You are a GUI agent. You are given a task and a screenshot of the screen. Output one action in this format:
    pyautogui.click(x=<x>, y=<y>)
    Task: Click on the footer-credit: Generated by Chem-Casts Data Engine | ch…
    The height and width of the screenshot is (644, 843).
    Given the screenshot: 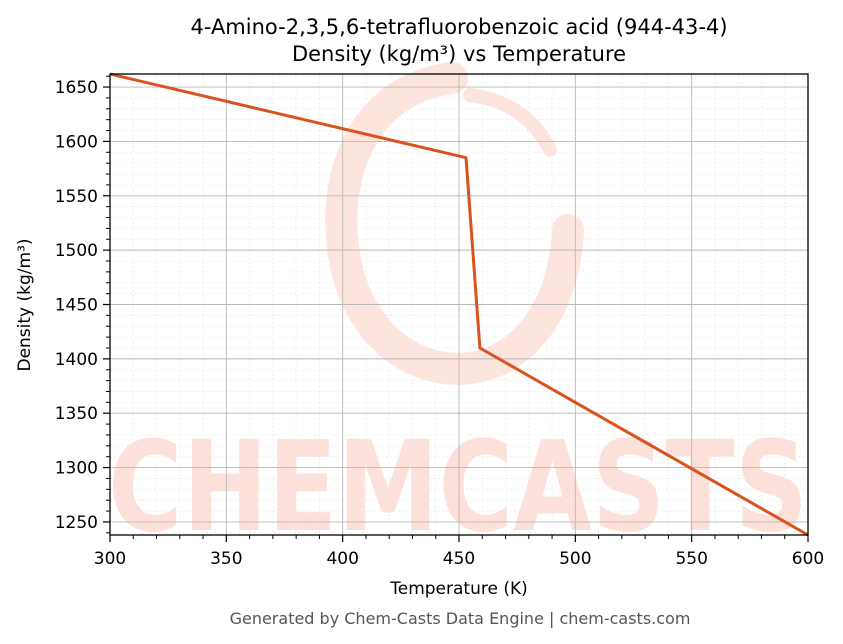 What is the action you would take?
    pyautogui.click(x=460, y=618)
    